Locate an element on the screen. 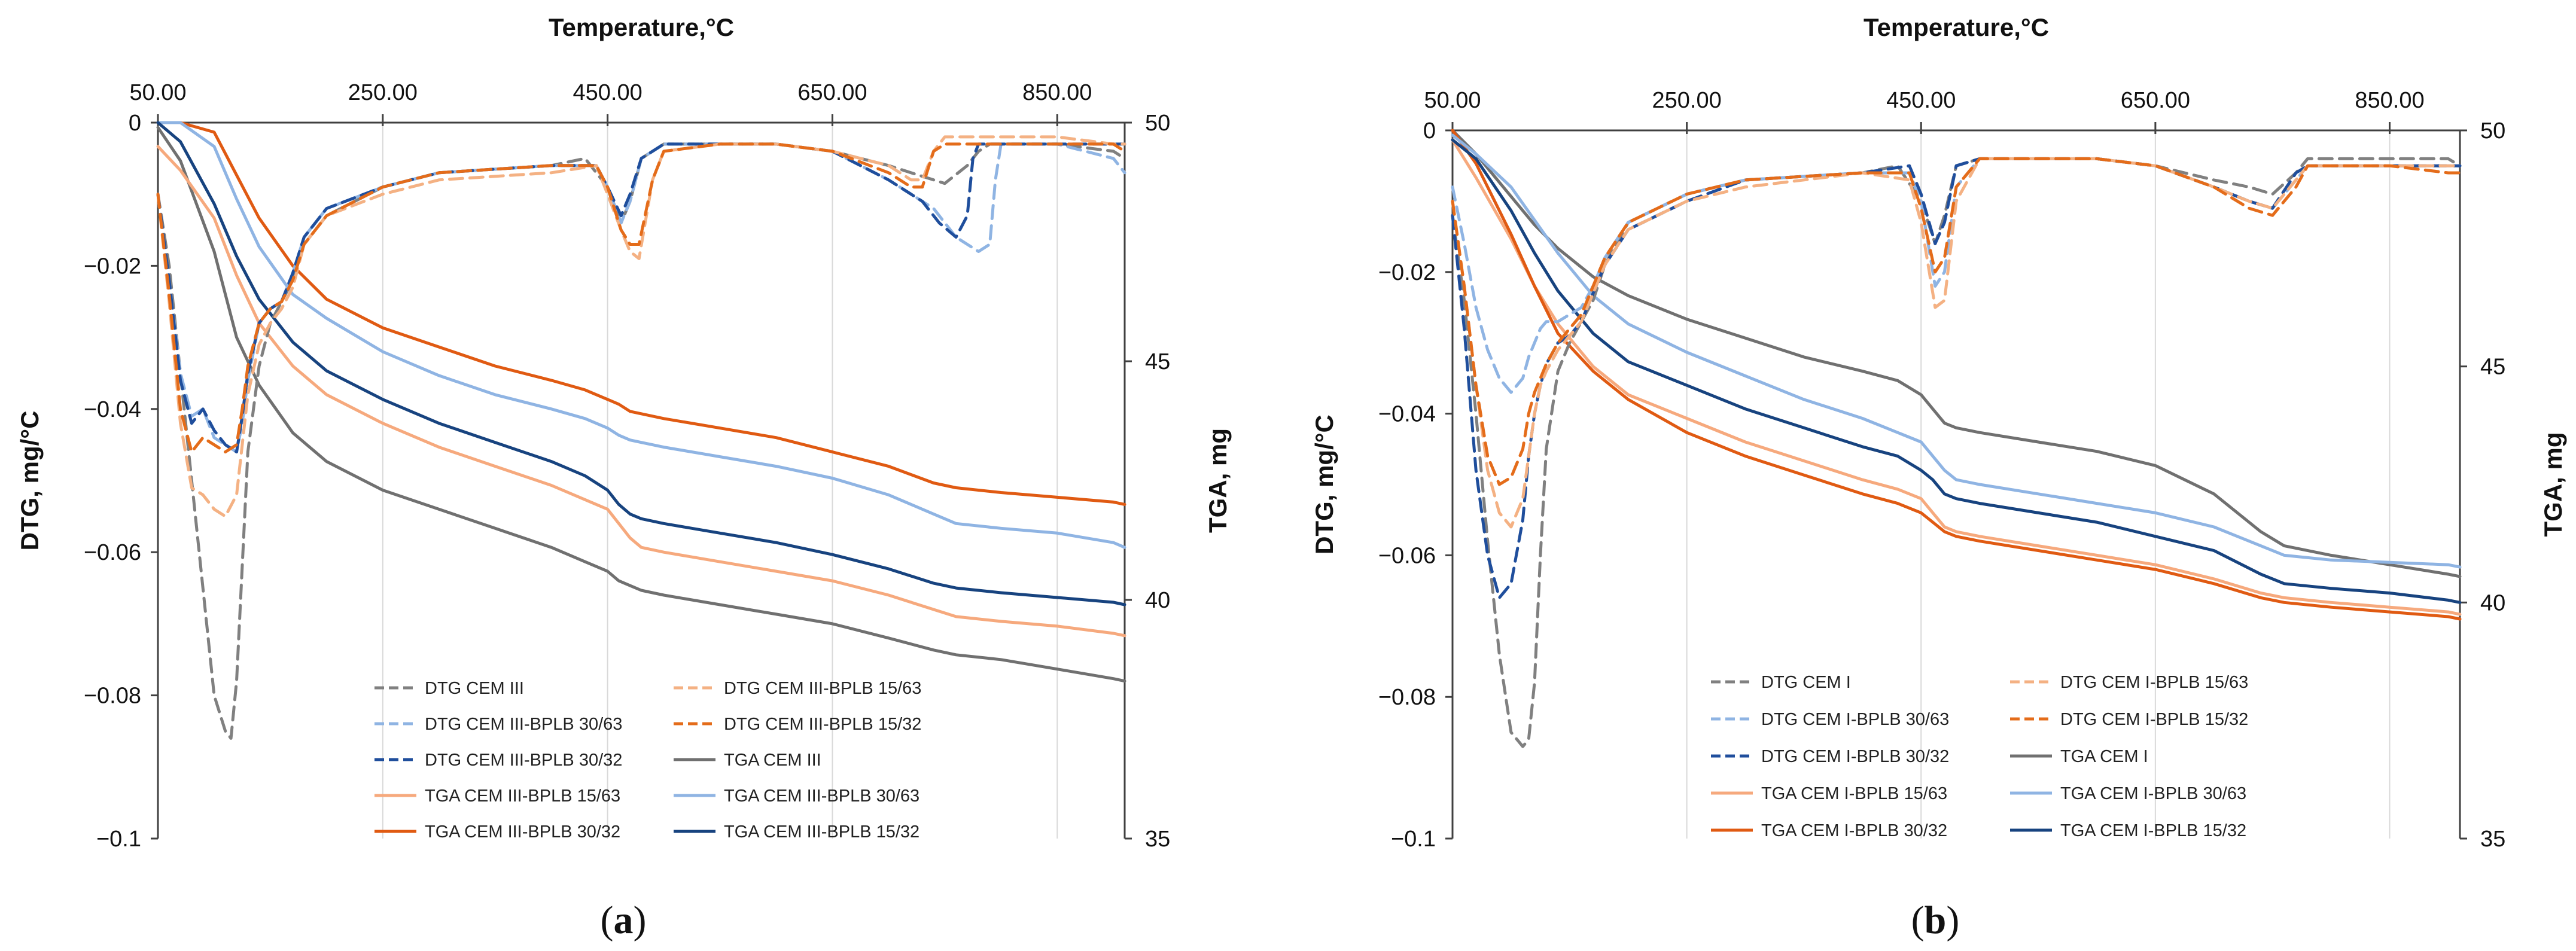 The width and height of the screenshot is (2576, 951). legend-label: TGA CEM III-BPLB 30/63 is located at coordinates (821, 796).